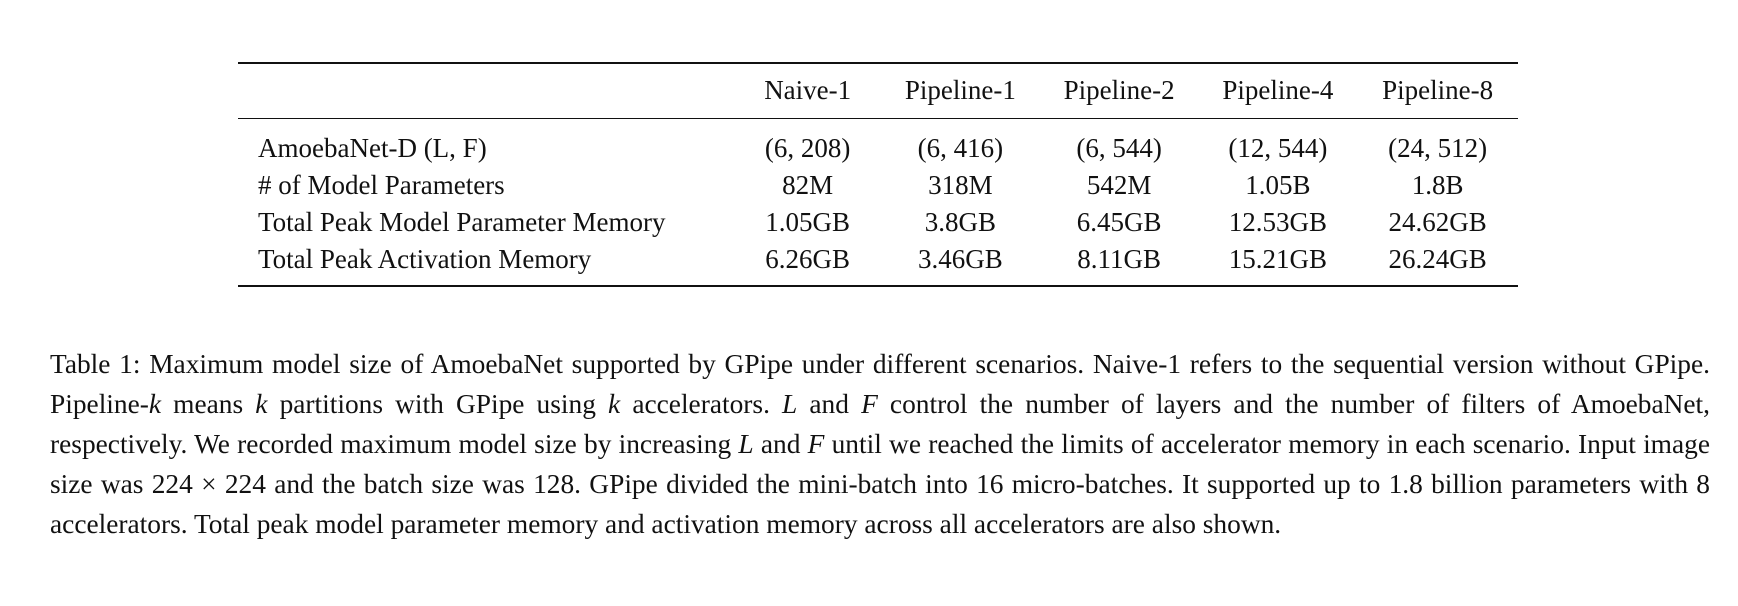  What do you see at coordinates (960, 90) in the screenshot?
I see `header-pipeline-1: Pipeline-1` at bounding box center [960, 90].